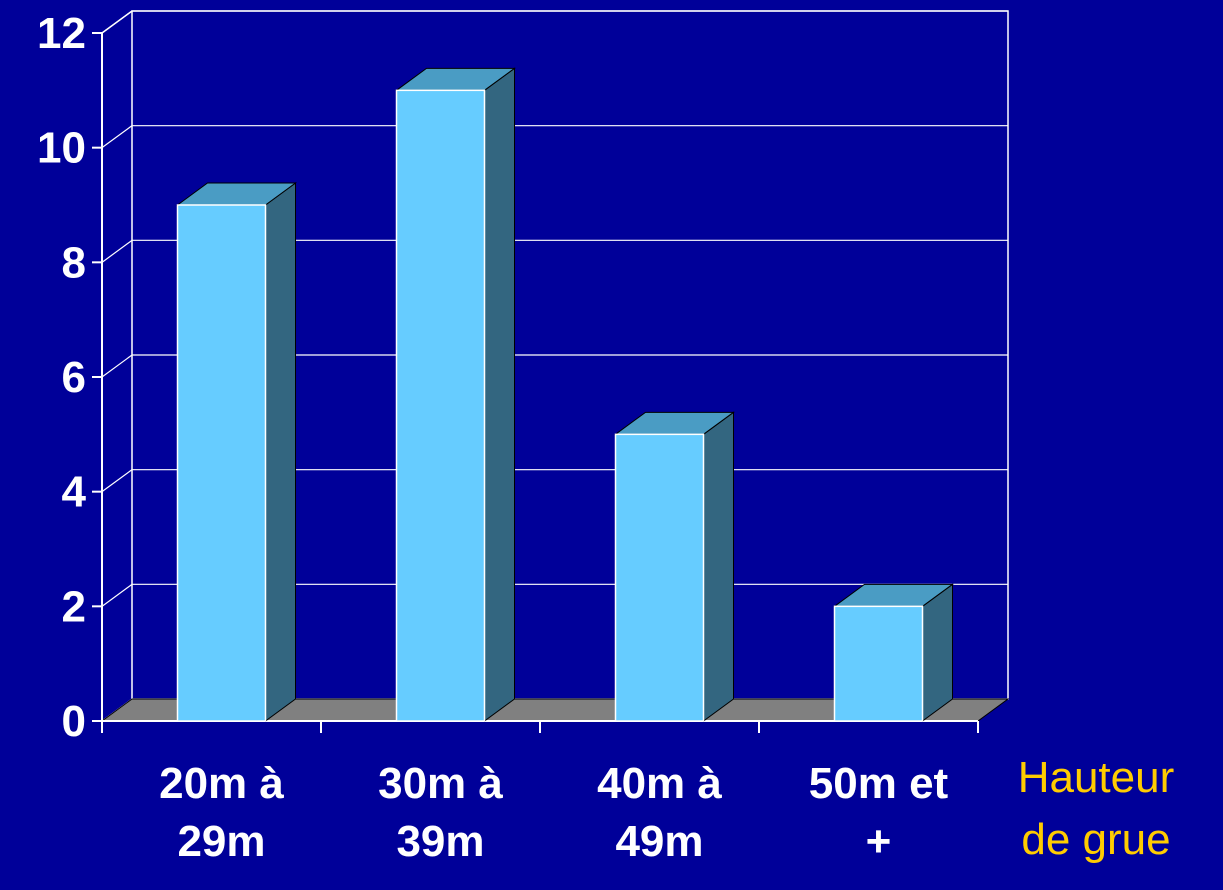  What do you see at coordinates (440, 812) in the screenshot?
I see `x-tick-label: 30m à 39m` at bounding box center [440, 812].